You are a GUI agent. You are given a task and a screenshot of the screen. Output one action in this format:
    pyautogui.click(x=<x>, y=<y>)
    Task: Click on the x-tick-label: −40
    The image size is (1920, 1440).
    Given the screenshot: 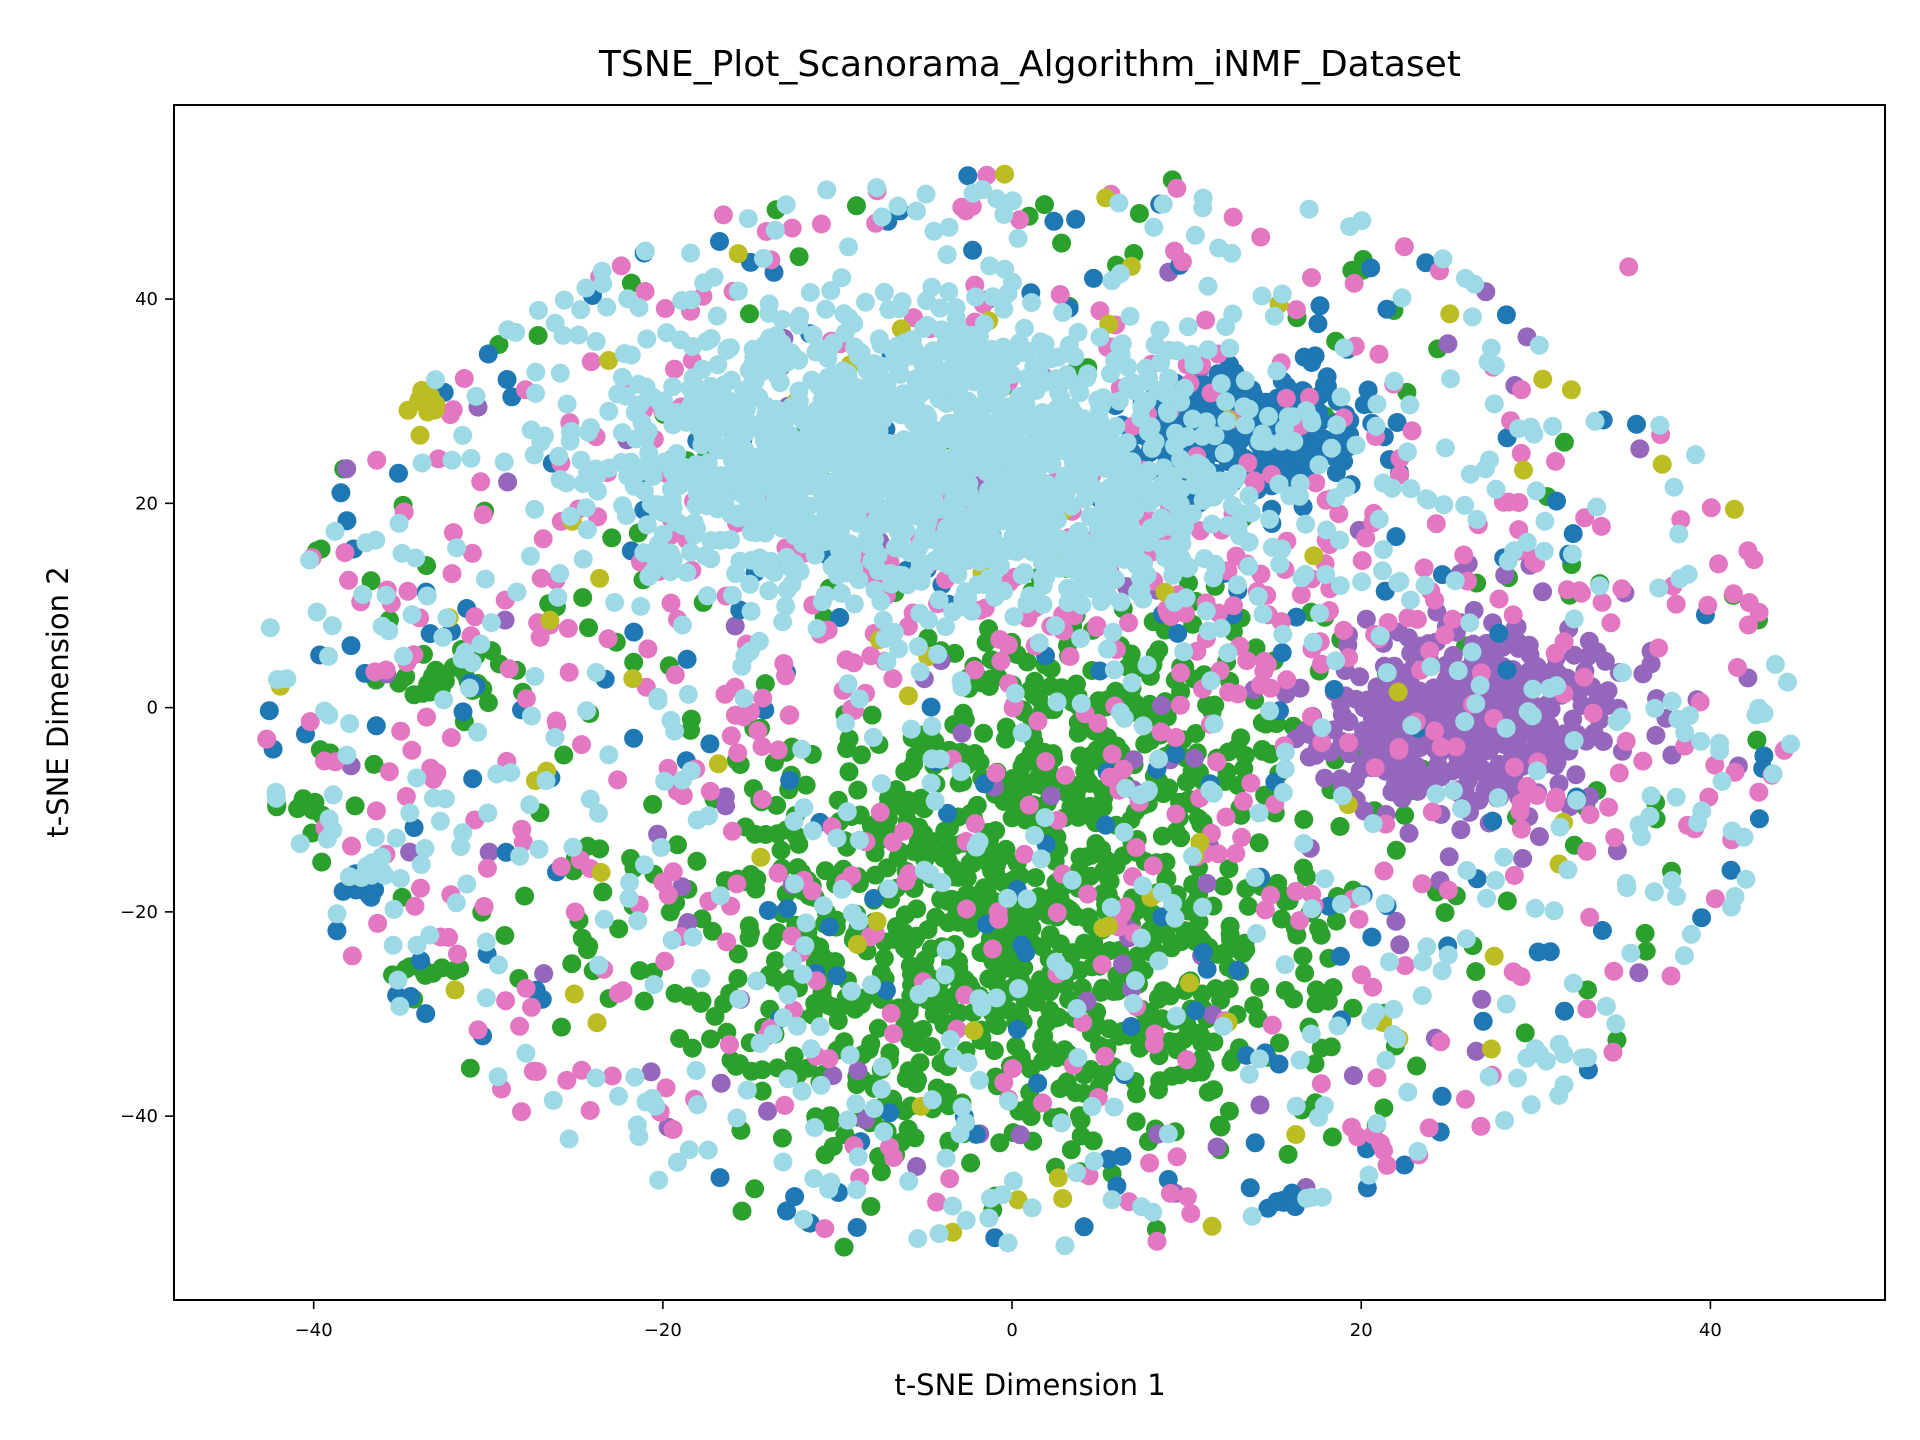 What is the action you would take?
    pyautogui.click(x=314, y=1330)
    